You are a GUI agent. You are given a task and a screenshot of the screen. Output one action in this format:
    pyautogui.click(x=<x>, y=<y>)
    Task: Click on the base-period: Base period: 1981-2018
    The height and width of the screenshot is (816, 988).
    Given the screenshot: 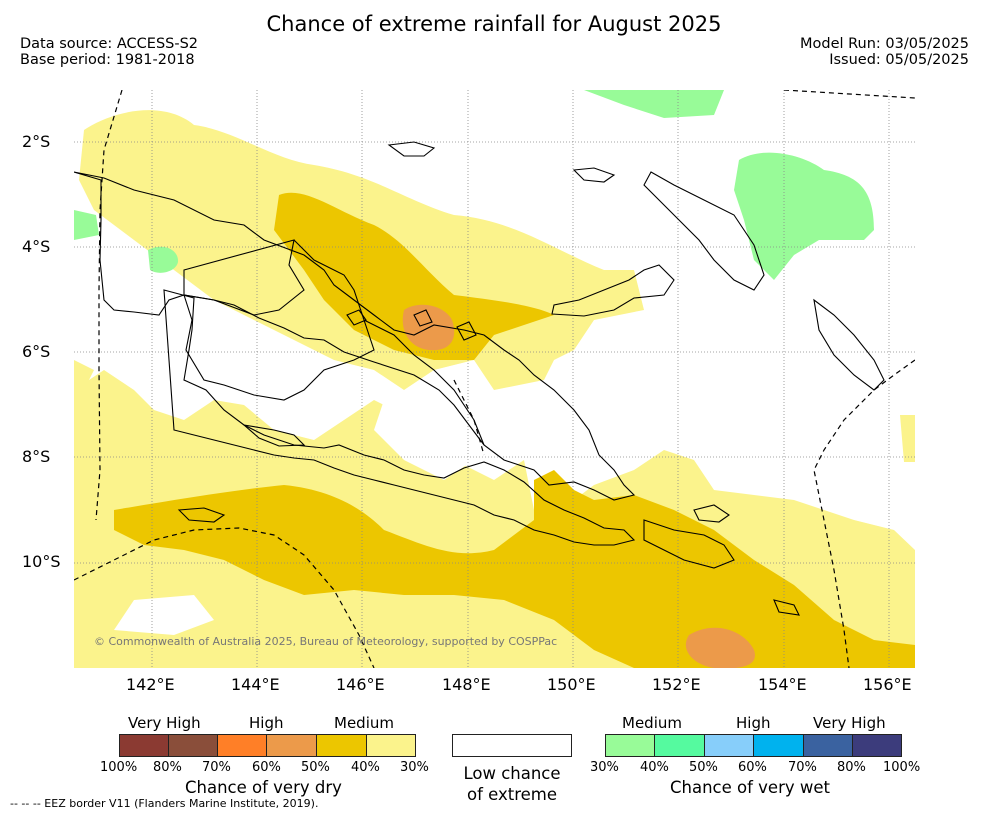 What is the action you would take?
    pyautogui.click(x=107, y=60)
    